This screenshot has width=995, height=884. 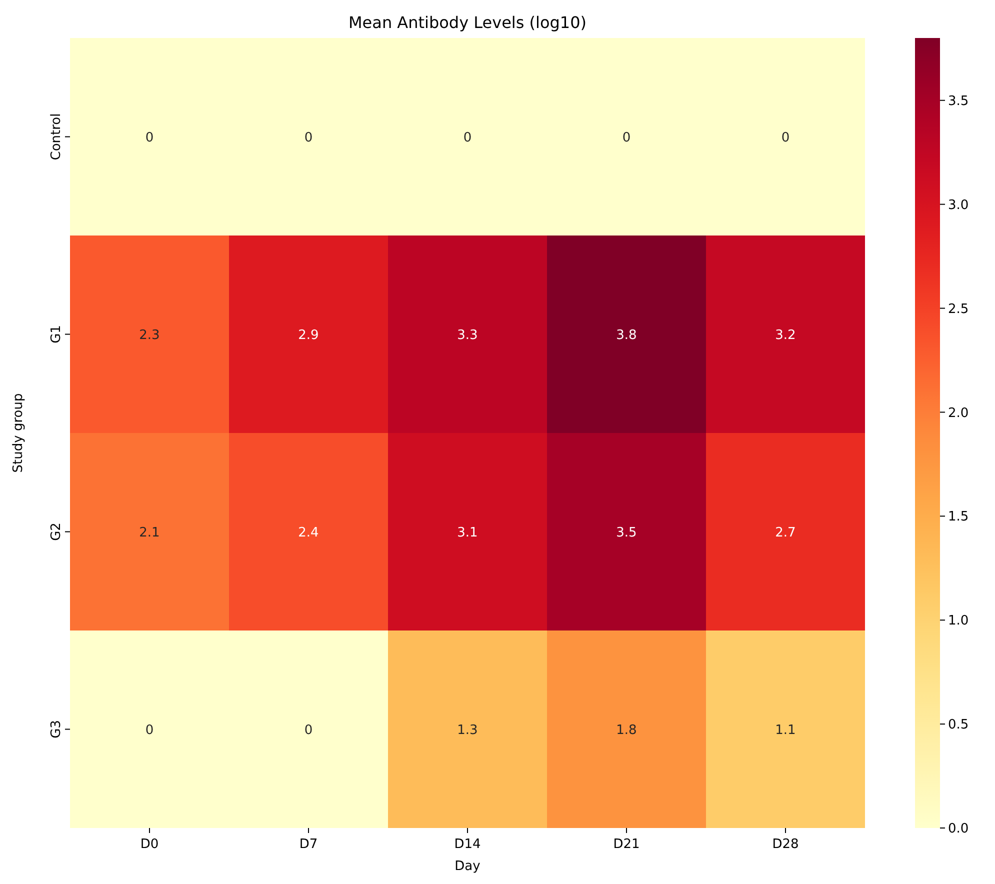 What do you see at coordinates (467, 22) in the screenshot?
I see `chart-title: Mean Antibody Levels (log10)` at bounding box center [467, 22].